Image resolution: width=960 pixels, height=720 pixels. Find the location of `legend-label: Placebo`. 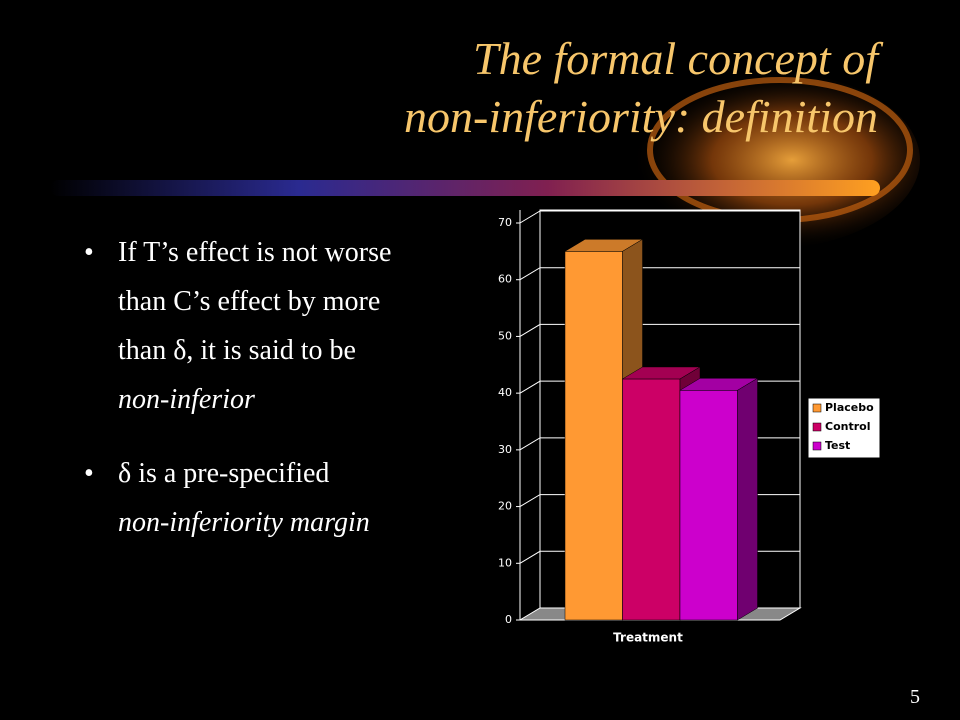

legend-label: Placebo is located at coordinates (849, 407).